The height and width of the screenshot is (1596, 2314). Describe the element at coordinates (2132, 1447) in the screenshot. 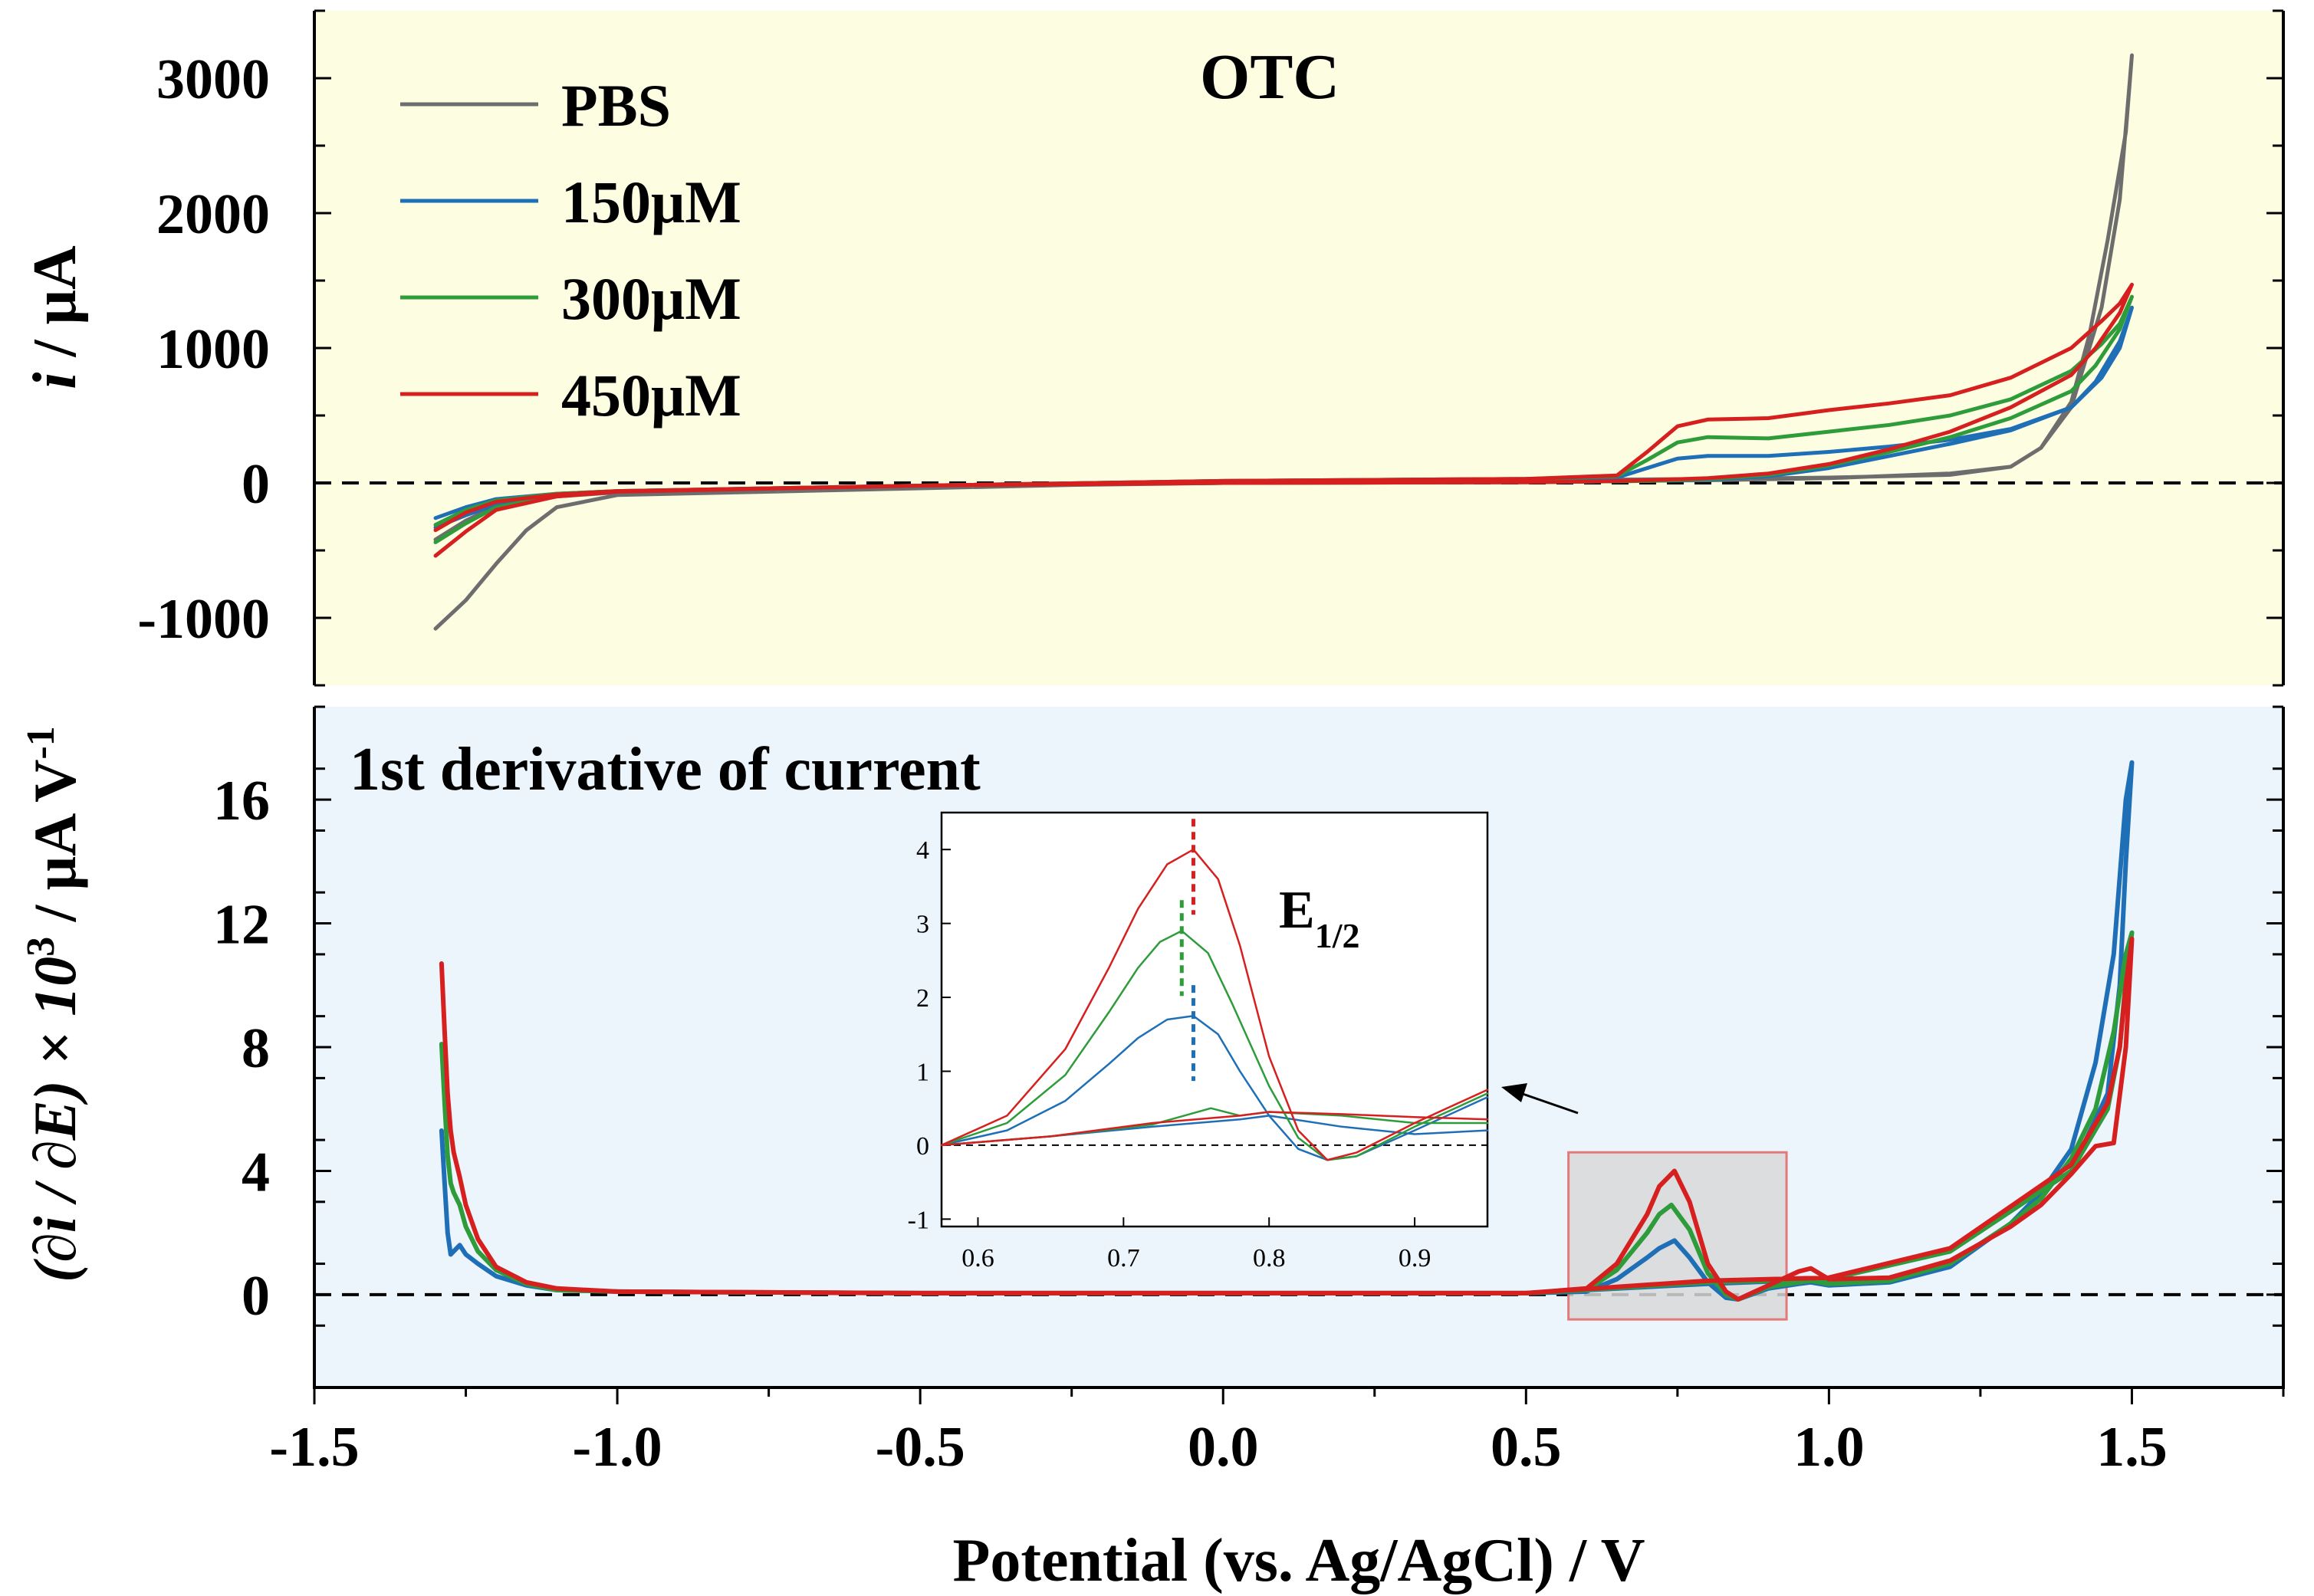

I see `x-tick-label: 1.5` at that location.